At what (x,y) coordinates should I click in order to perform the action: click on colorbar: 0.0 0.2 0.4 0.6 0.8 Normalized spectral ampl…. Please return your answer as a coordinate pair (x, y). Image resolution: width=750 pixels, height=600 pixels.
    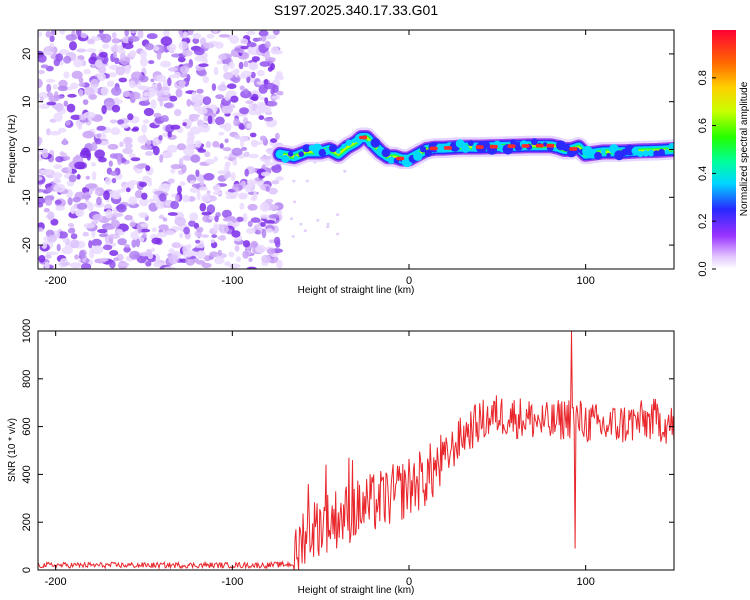
    Looking at the image, I should click on (723, 153).